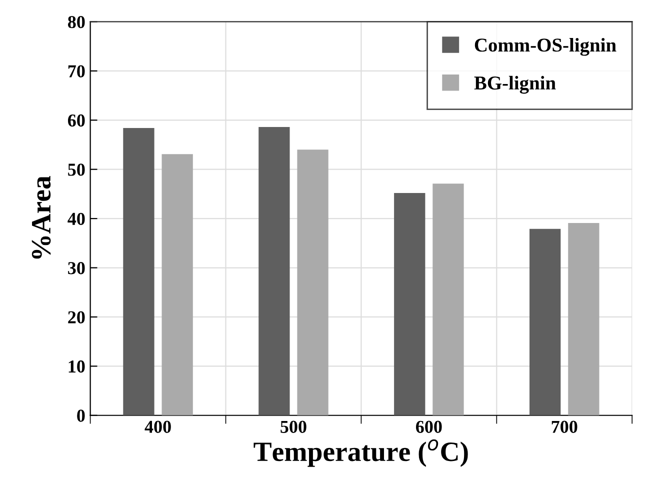 This screenshot has width=645, height=483. I want to click on legend-label: Comm-OS-lignin, so click(545, 47).